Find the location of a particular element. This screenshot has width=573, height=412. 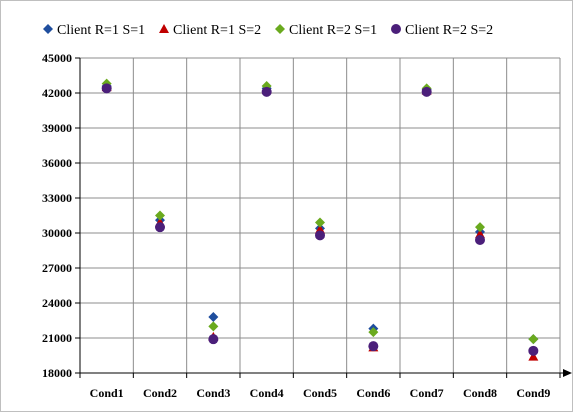

x-tick-label: Cond7 is located at coordinates (427, 393).